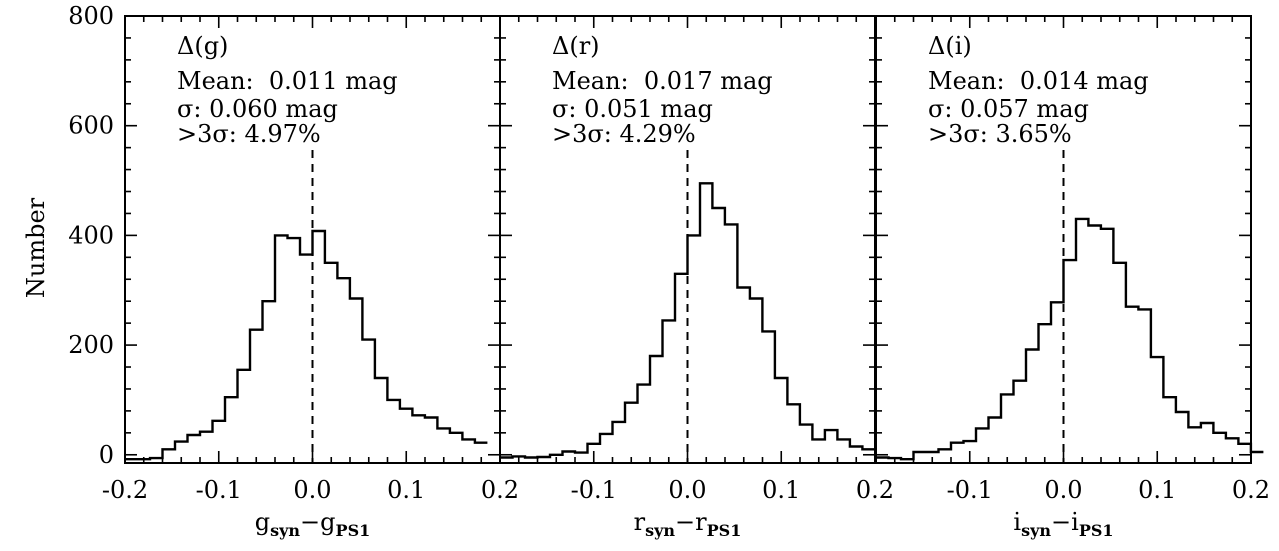 The image size is (1279, 551). What do you see at coordinates (662, 81) in the screenshot?
I see `mean-text-r: Mean: 0.017 mag` at bounding box center [662, 81].